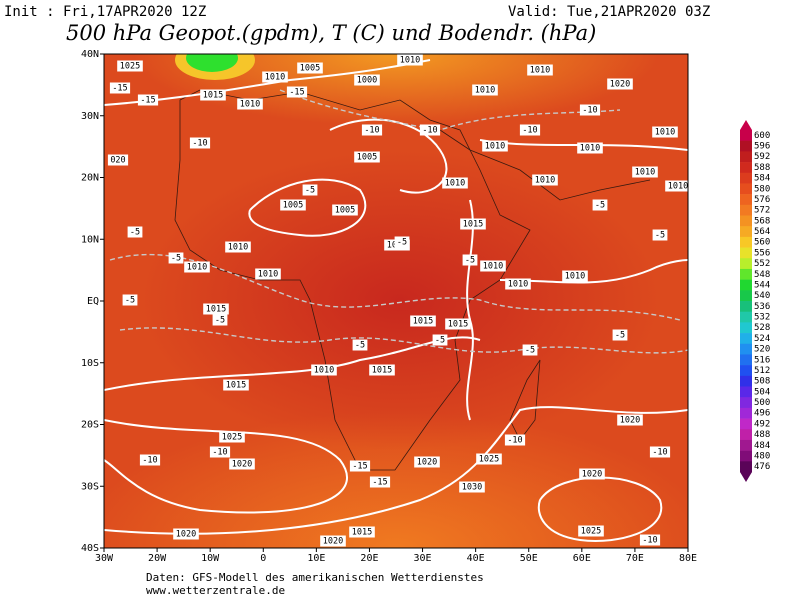 This screenshot has height=600, width=800. What do you see at coordinates (762, 392) in the screenshot?
I see `colorbar-label: 504` at bounding box center [762, 392].